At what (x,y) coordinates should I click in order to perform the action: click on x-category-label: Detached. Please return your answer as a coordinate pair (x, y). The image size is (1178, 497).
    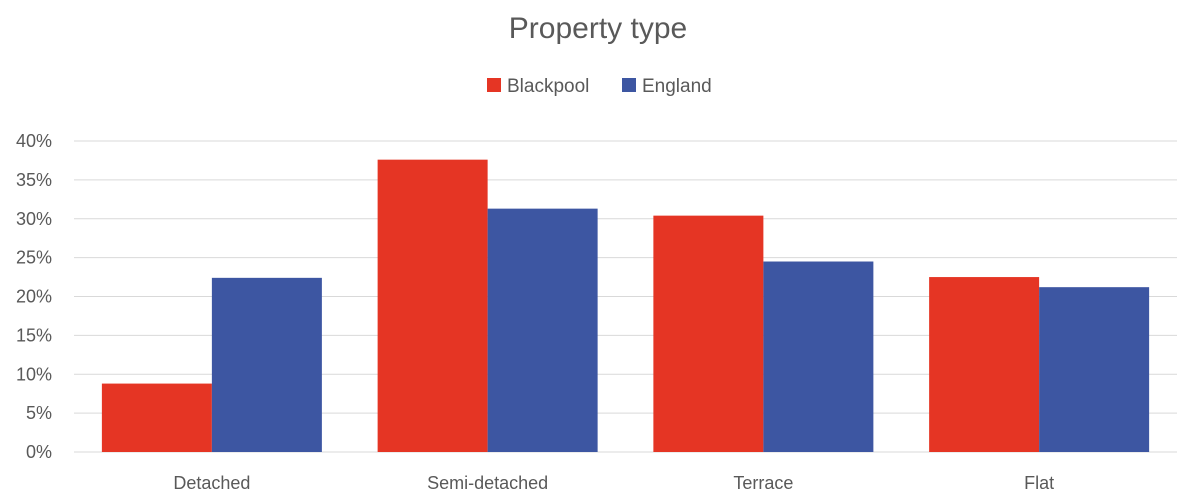
    Looking at the image, I should click on (211, 483).